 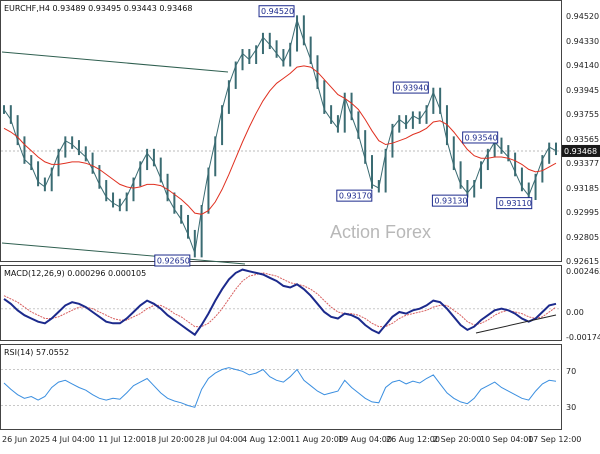 What do you see at coordinates (582, 139) in the screenshot?
I see `price-y-tick: 0.93565` at bounding box center [582, 139].